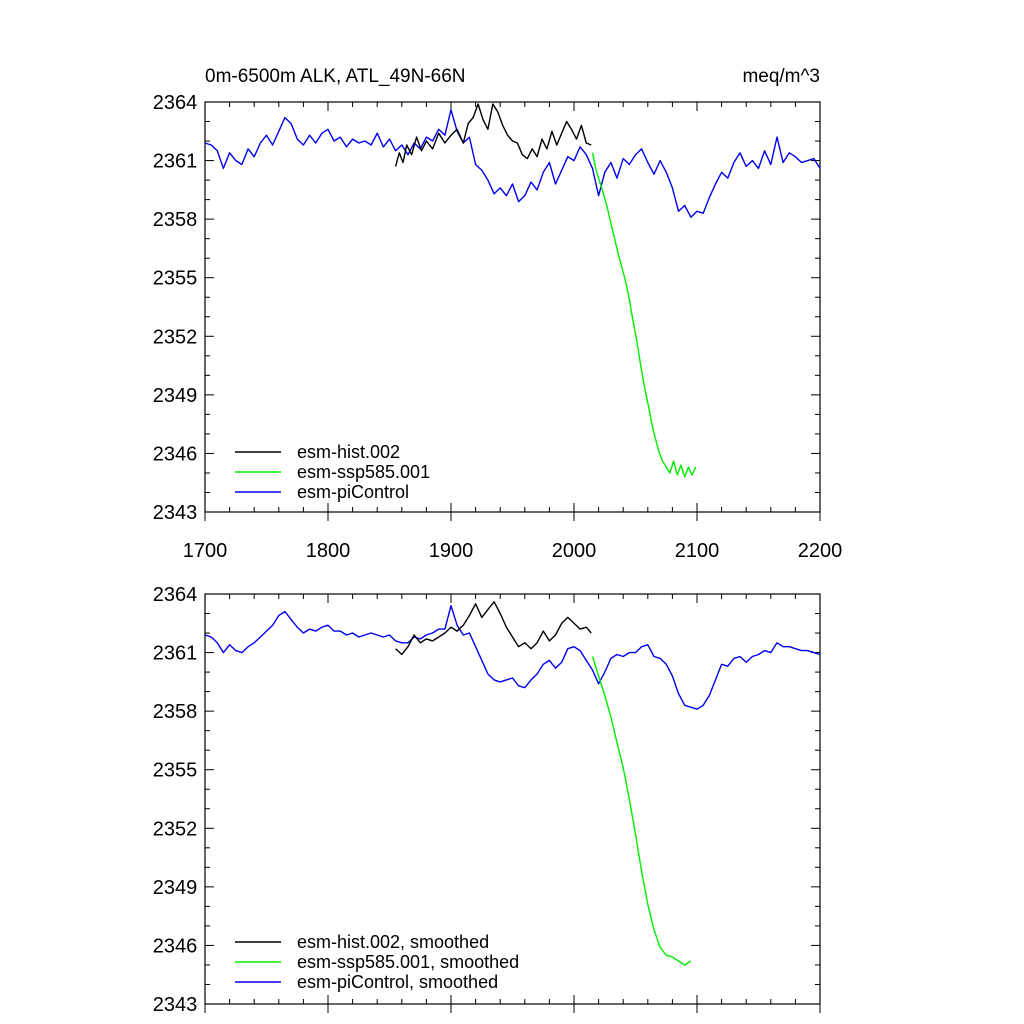 This screenshot has width=1024, height=1024. Describe the element at coordinates (397, 982) in the screenshot. I see `legend-label: esm-piControl, smoothed` at that location.